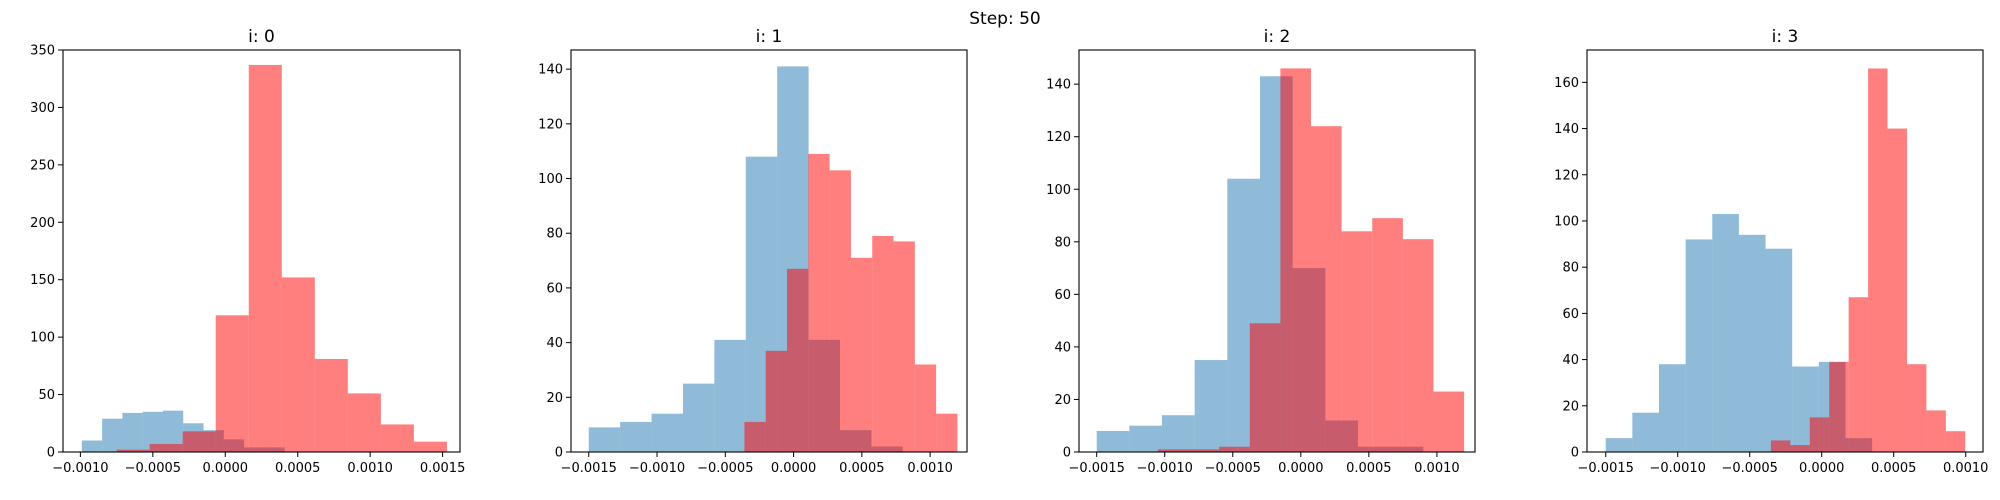 This screenshot has height=500, width=2000. I want to click on chart-title: i: 3, so click(1785, 37).